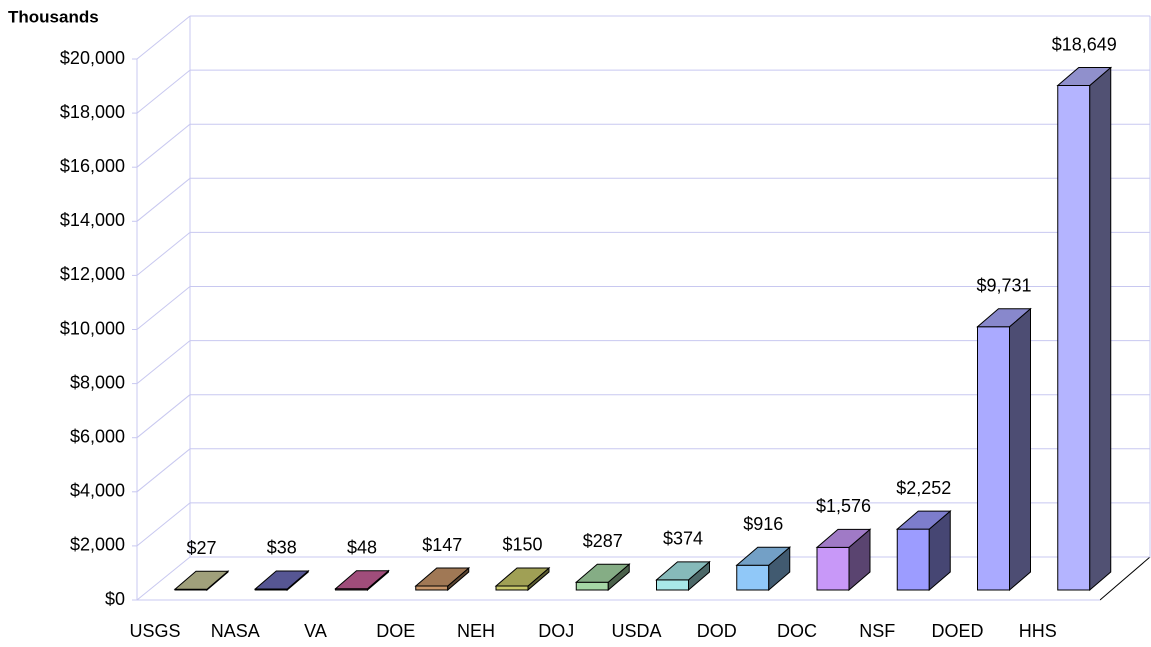 The height and width of the screenshot is (647, 1151). Describe the element at coordinates (92, 328) in the screenshot. I see `y-tick-label: $10,000` at that location.